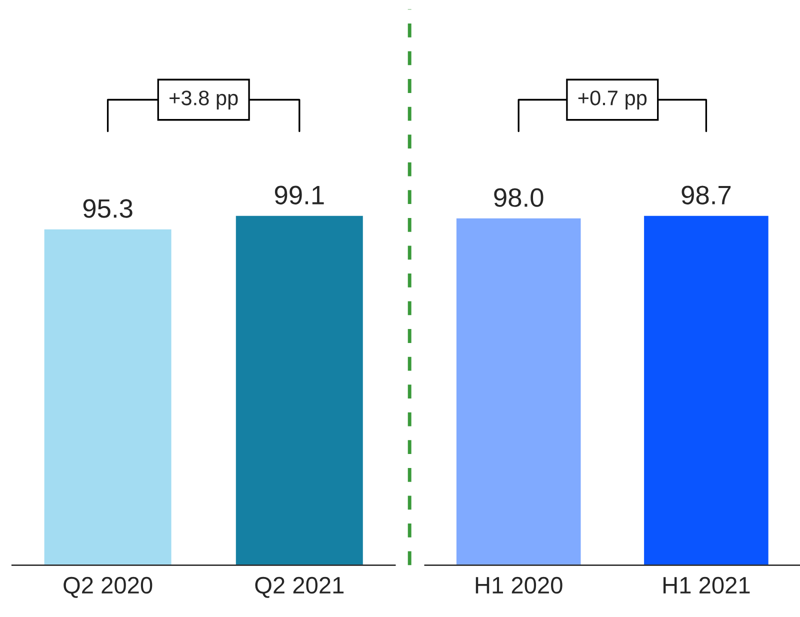 This screenshot has width=800, height=617. I want to click on x-tick-label: H1 2020, so click(519, 585).